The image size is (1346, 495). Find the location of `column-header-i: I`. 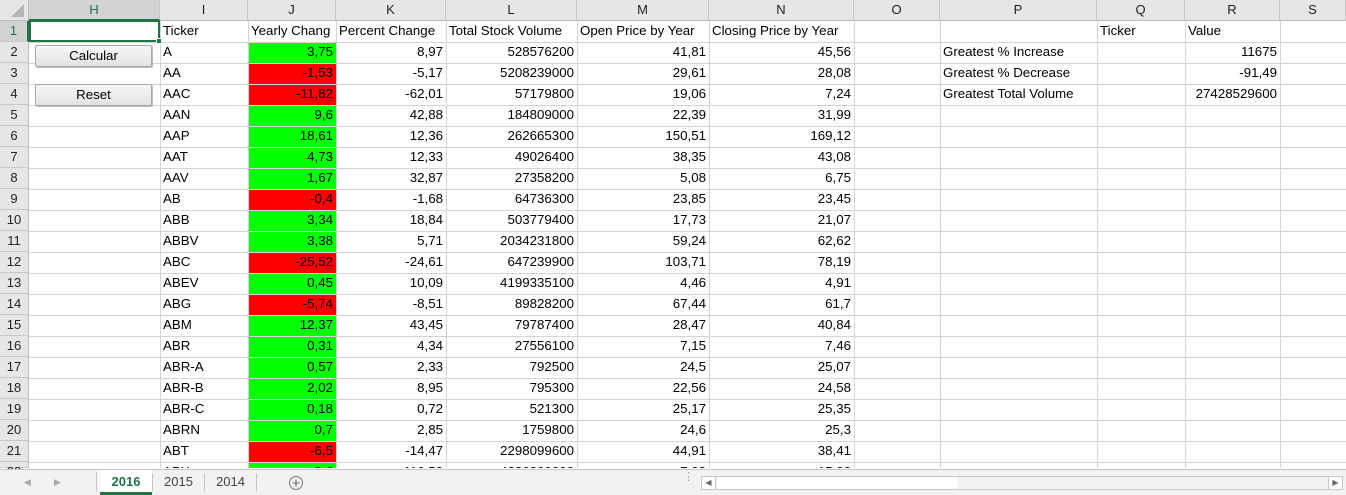

column-header-i: I is located at coordinates (204, 10).